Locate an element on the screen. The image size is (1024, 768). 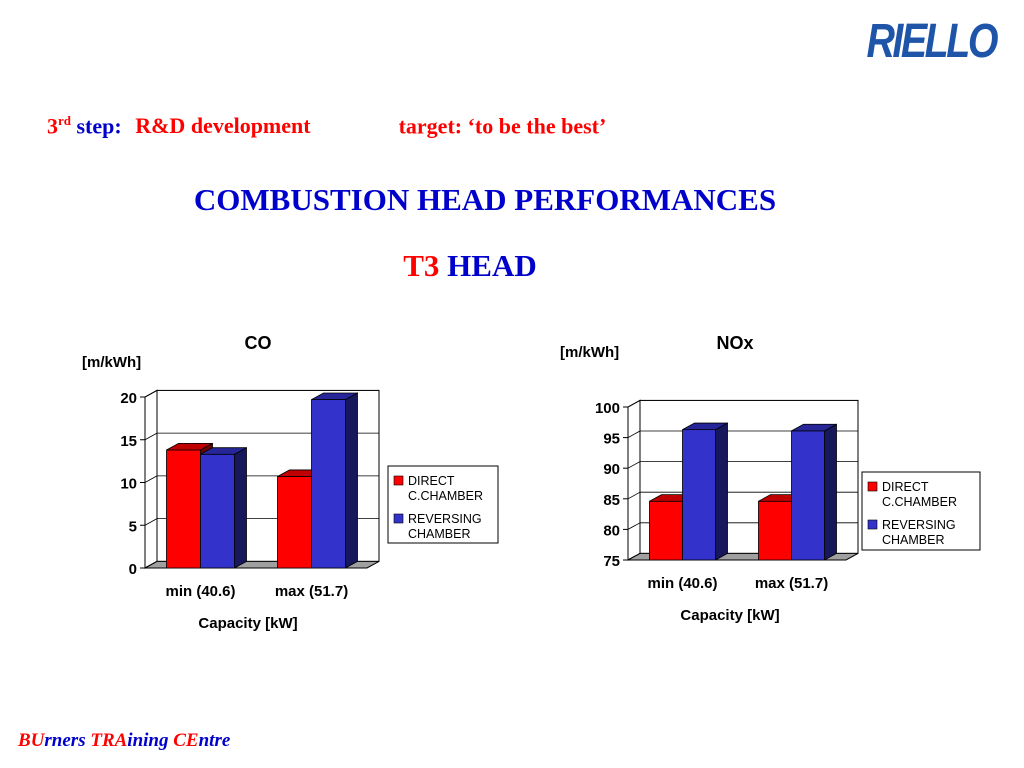
logo-text: RIELLO is located at coordinates (932, 41).